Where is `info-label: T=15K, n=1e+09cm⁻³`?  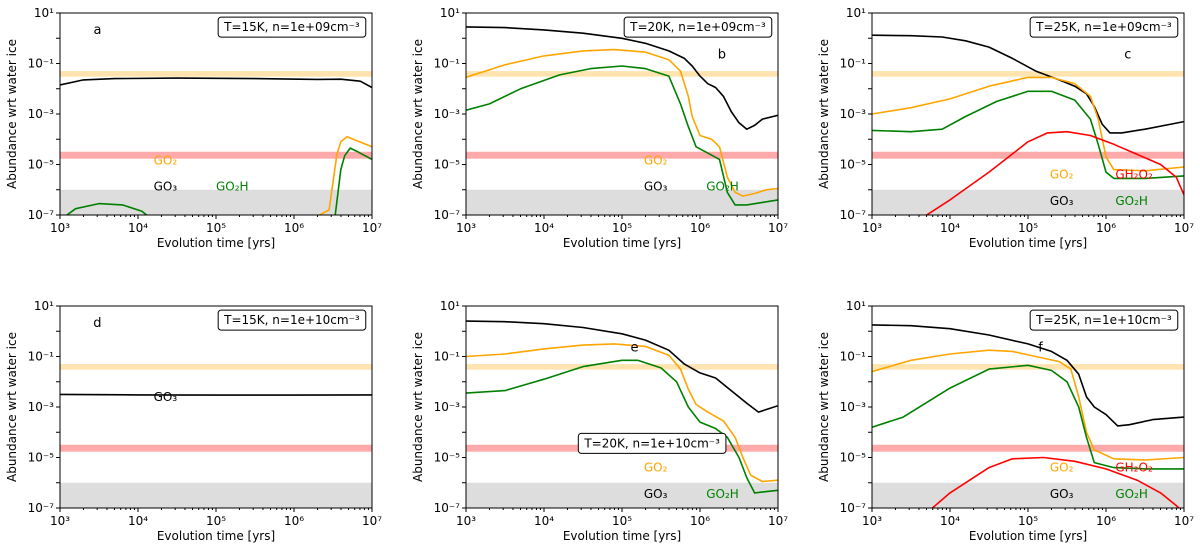
info-label: T=15K, n=1e+09cm⁻³ is located at coordinates (291, 27).